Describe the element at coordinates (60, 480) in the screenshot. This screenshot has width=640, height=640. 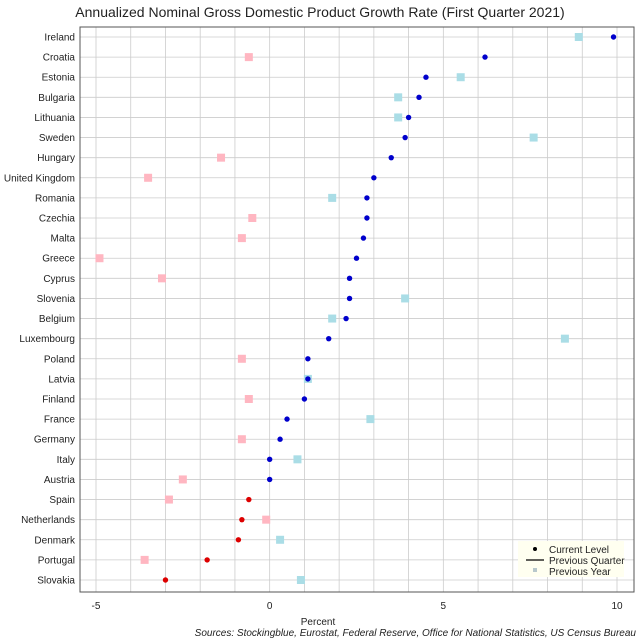
I see `y-tick-label: Austria` at that location.